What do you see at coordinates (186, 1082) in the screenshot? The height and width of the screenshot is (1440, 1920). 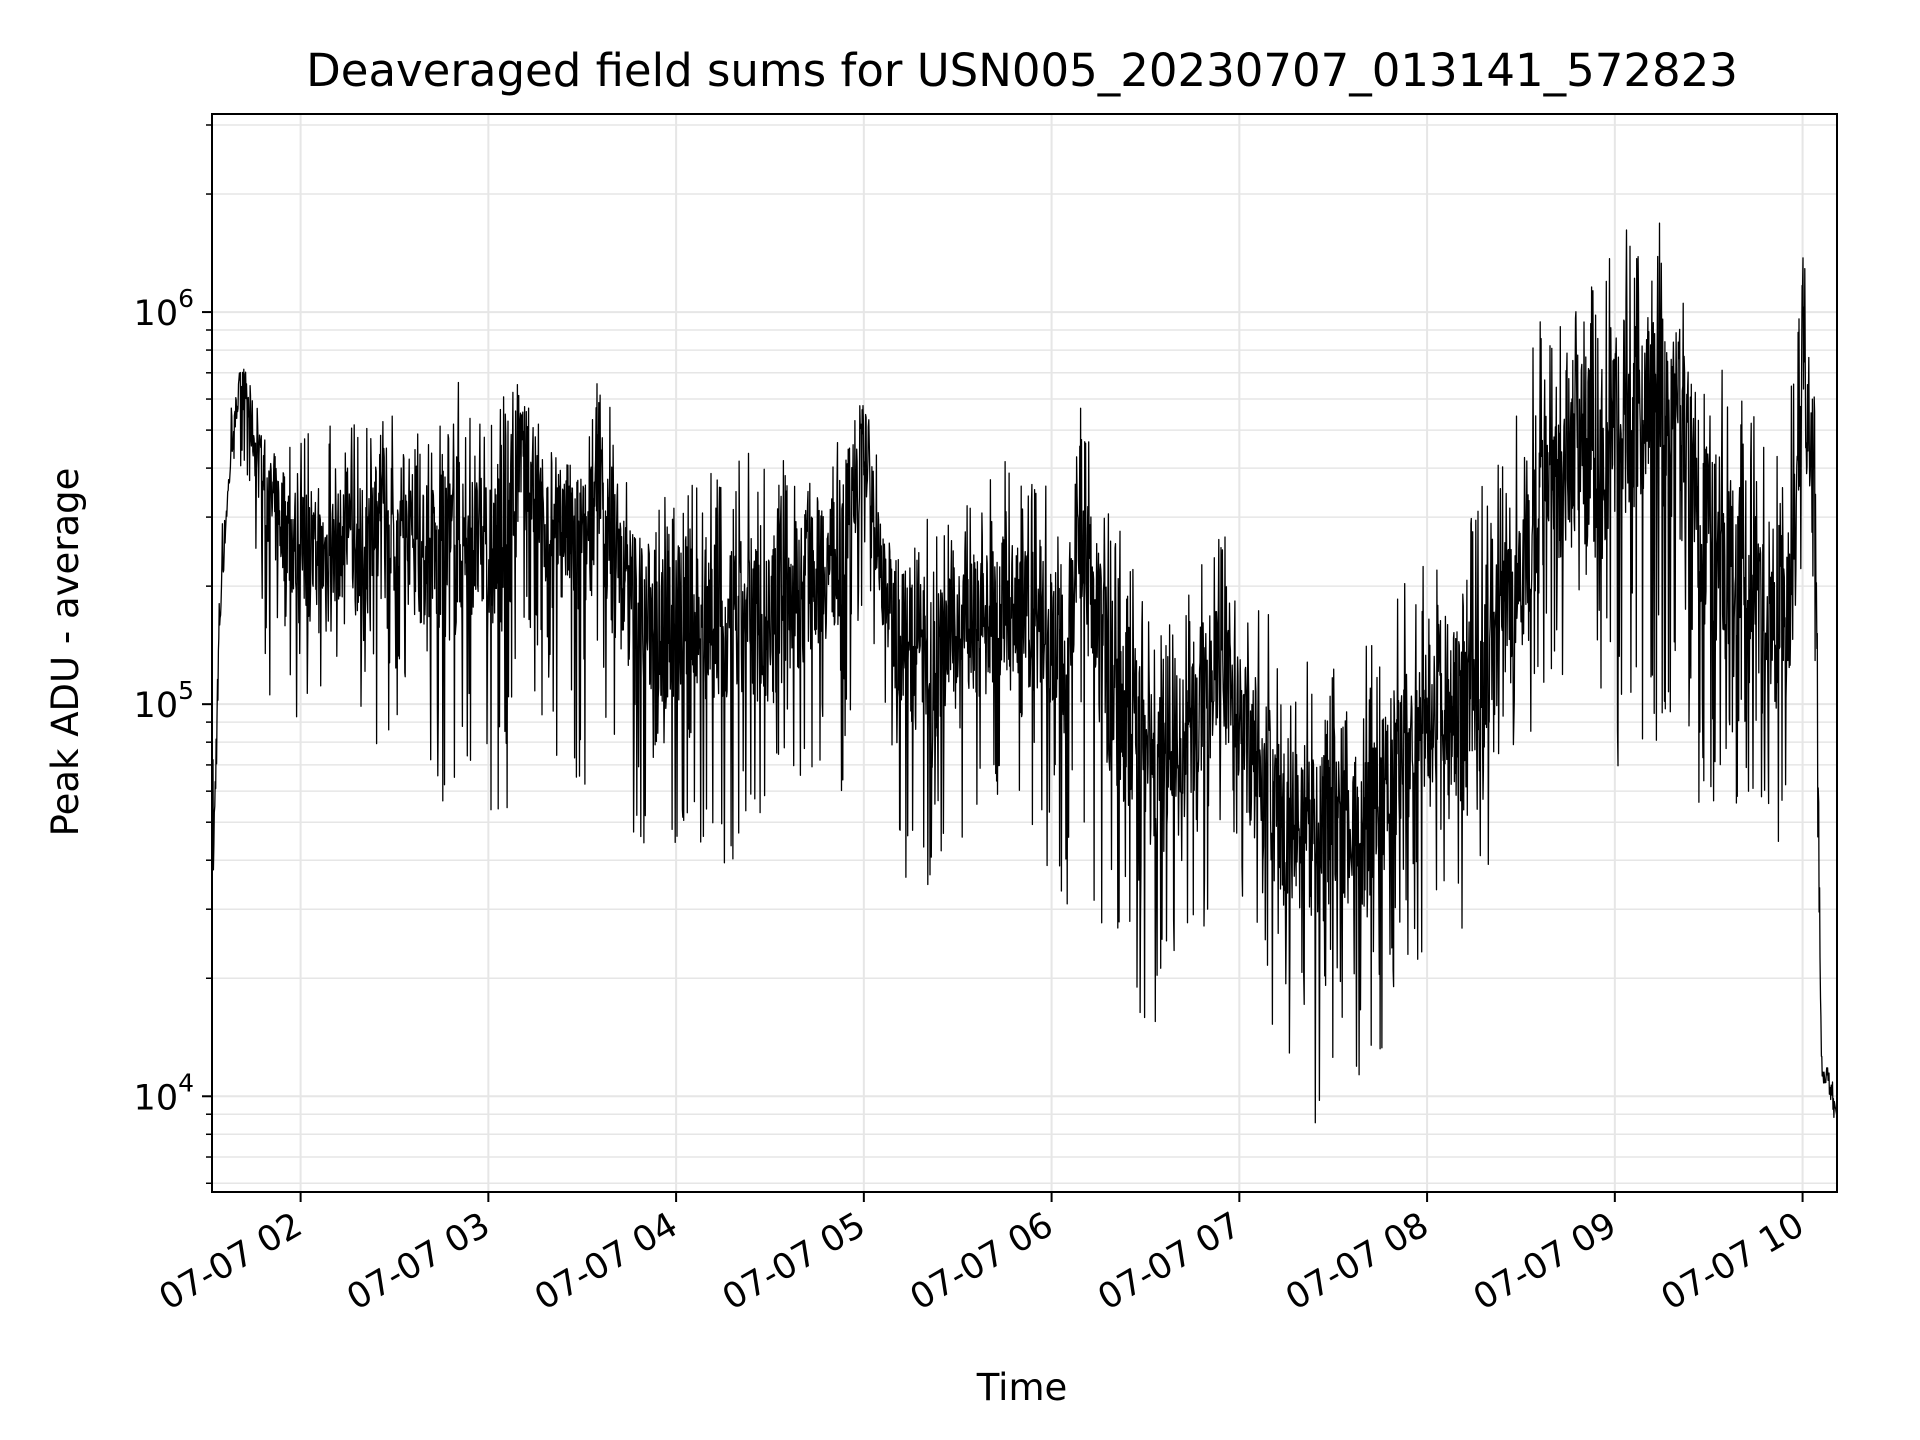 I see `y-tick-exponent: 4` at bounding box center [186, 1082].